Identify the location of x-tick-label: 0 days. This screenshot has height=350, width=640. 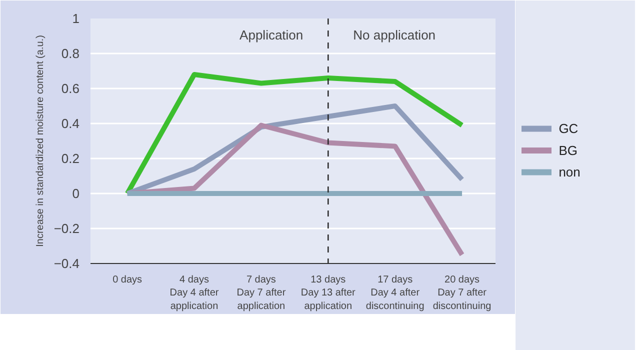
(127, 280).